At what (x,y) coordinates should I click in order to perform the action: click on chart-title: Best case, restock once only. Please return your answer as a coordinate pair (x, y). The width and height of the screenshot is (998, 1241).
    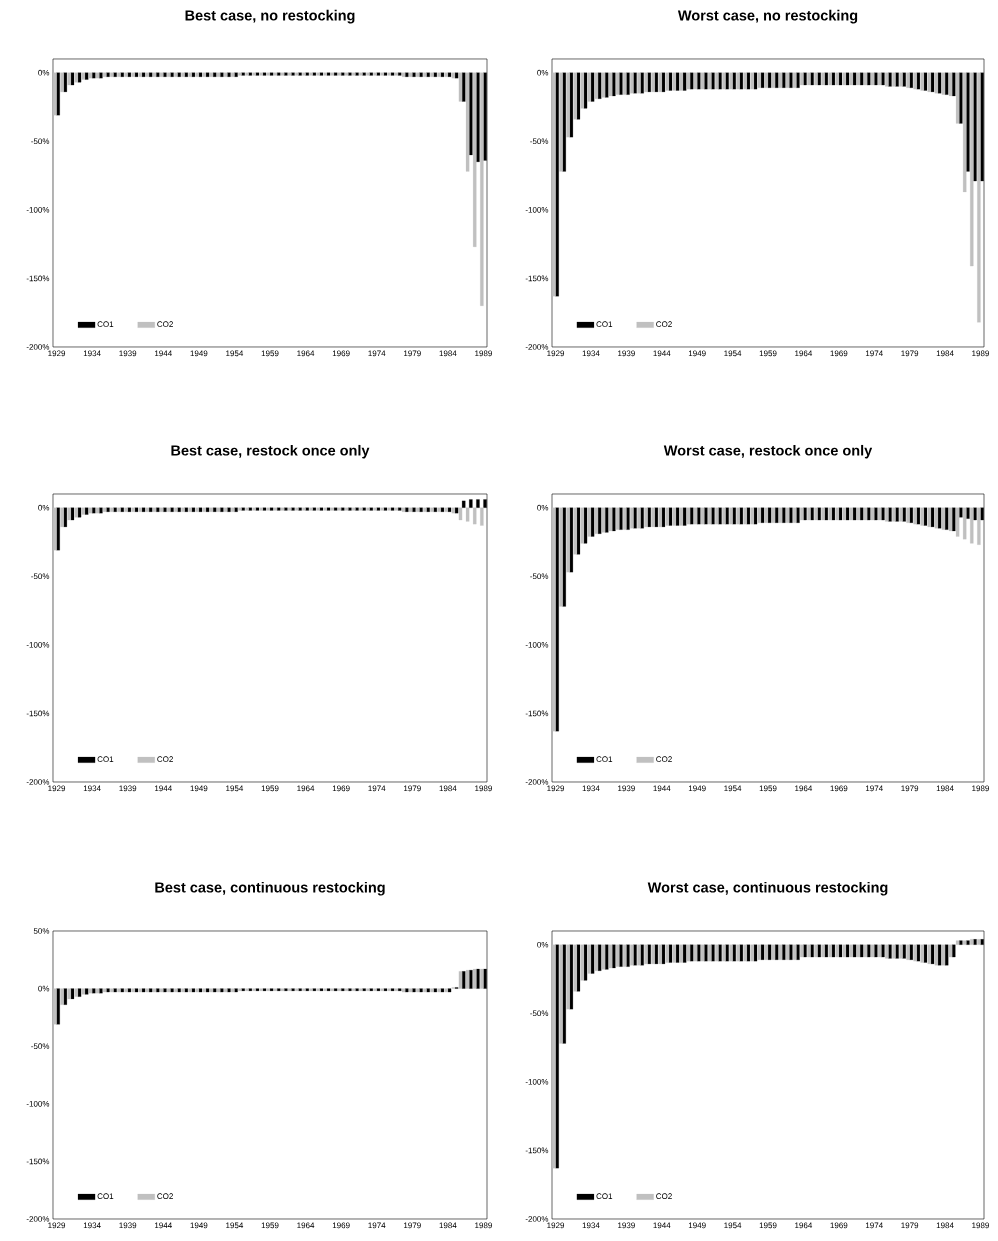
    Looking at the image, I should click on (270, 451).